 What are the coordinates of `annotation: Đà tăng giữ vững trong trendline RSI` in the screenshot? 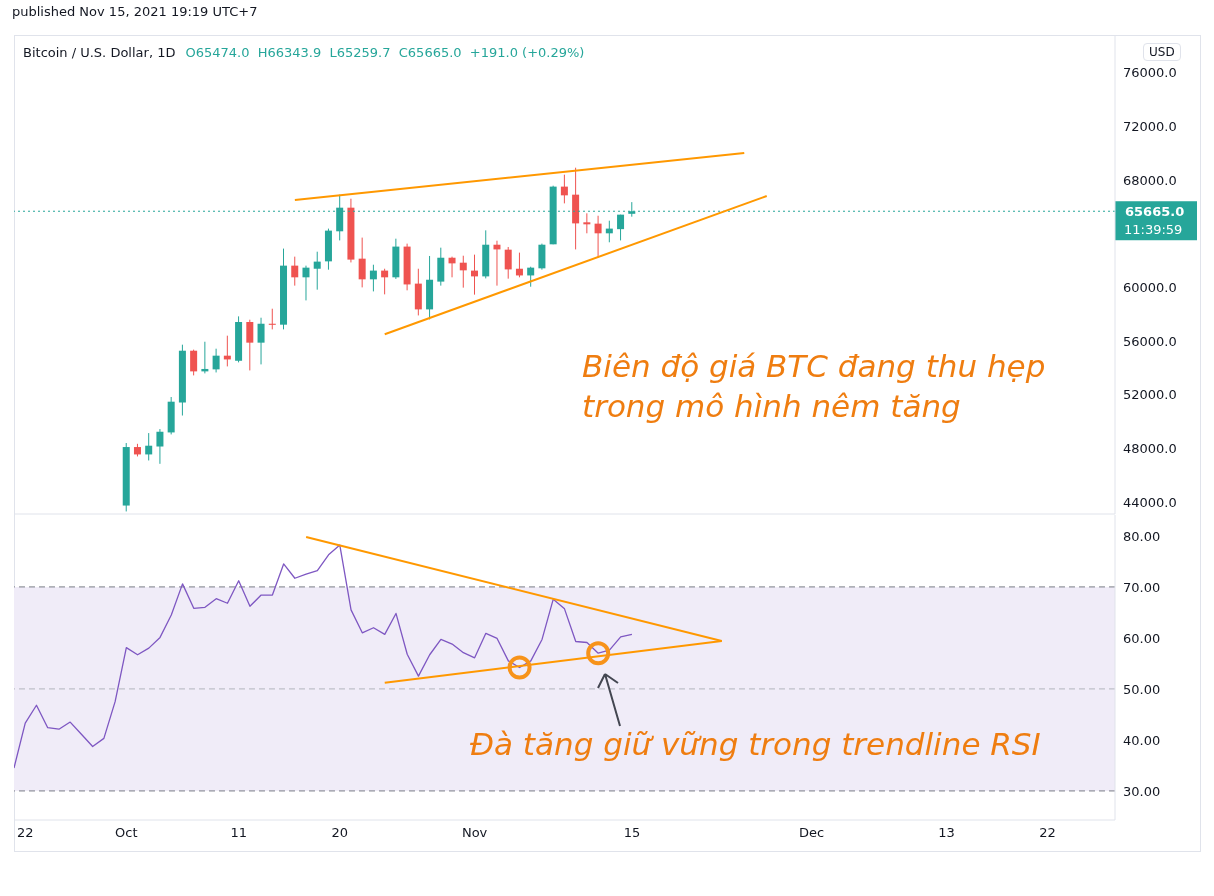 It's located at (755, 744).